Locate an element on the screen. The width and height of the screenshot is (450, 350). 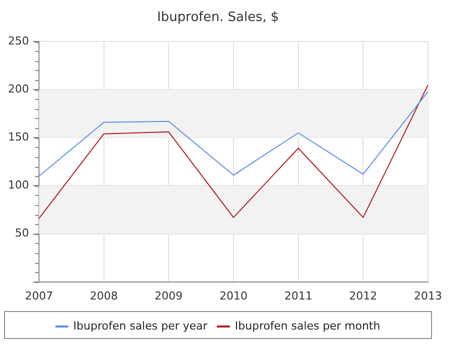
y-tick-label: 50 is located at coordinates (21, 233).